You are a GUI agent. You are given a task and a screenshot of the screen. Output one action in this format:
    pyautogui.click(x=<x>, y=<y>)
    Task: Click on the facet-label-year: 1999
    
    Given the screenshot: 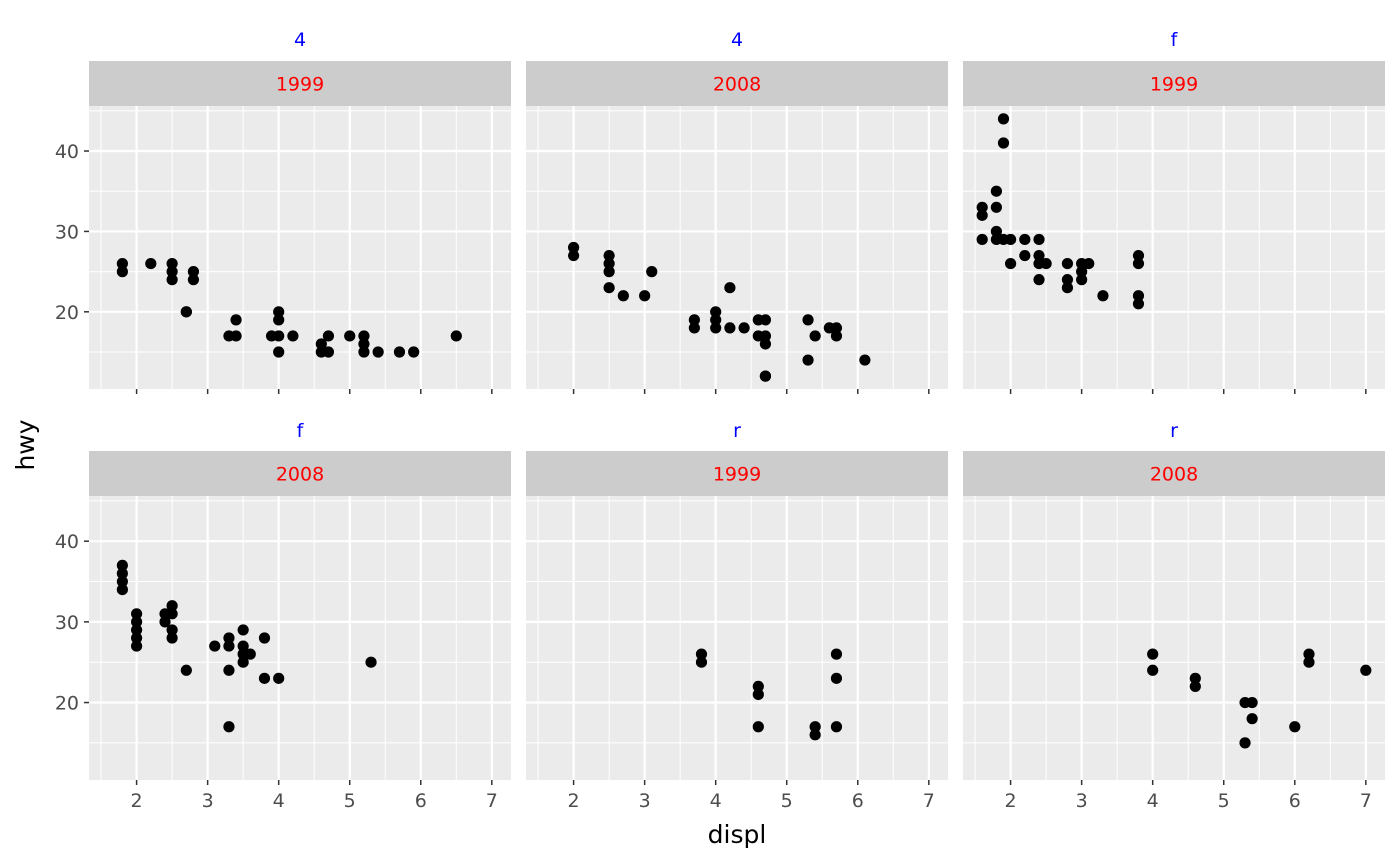 What is the action you would take?
    pyautogui.click(x=737, y=475)
    